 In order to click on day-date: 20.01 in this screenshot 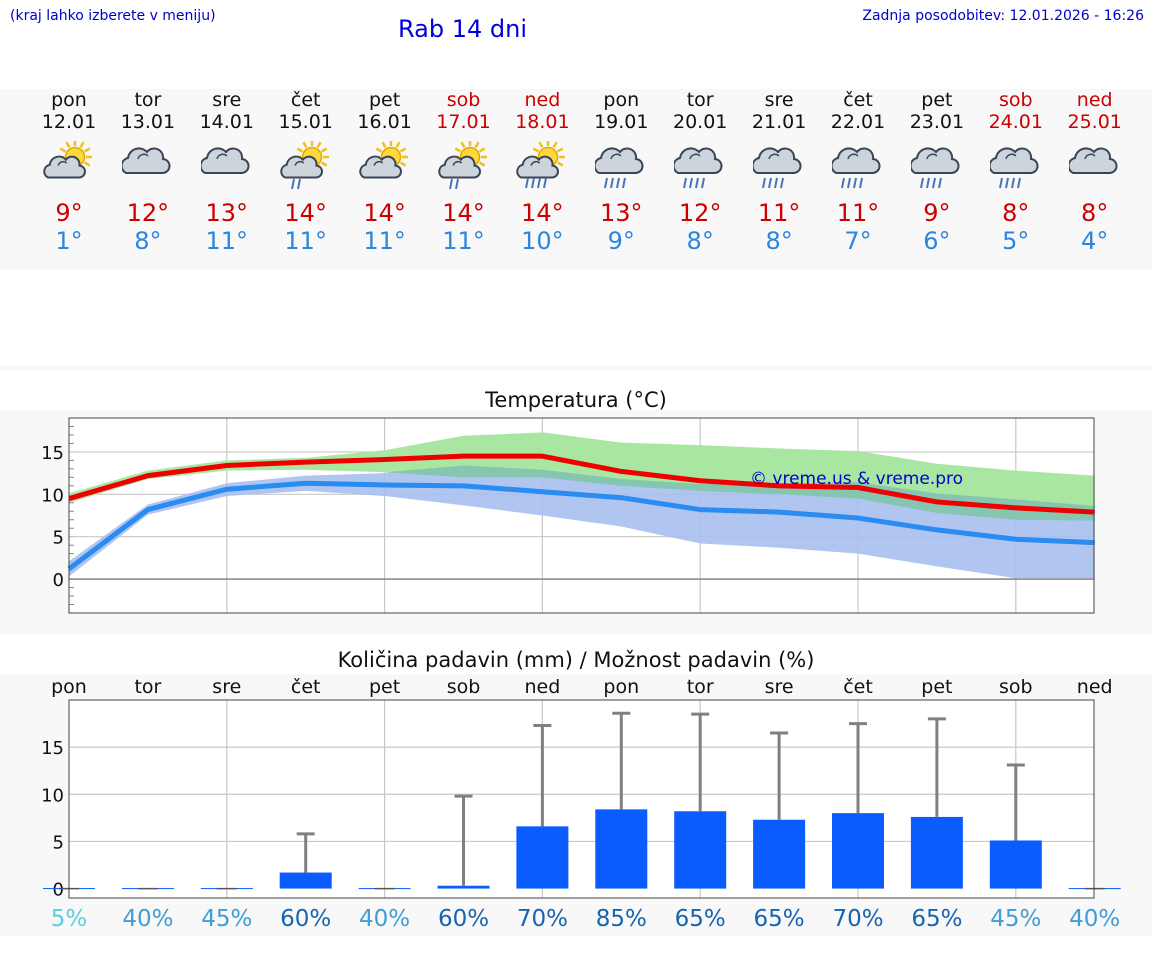, I will do `click(700, 122)`.